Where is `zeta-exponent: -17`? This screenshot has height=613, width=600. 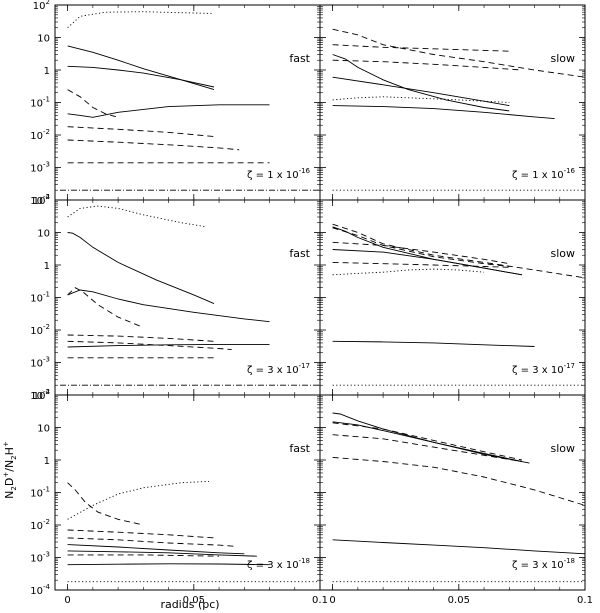
zeta-exponent: -17 is located at coordinates (304, 366).